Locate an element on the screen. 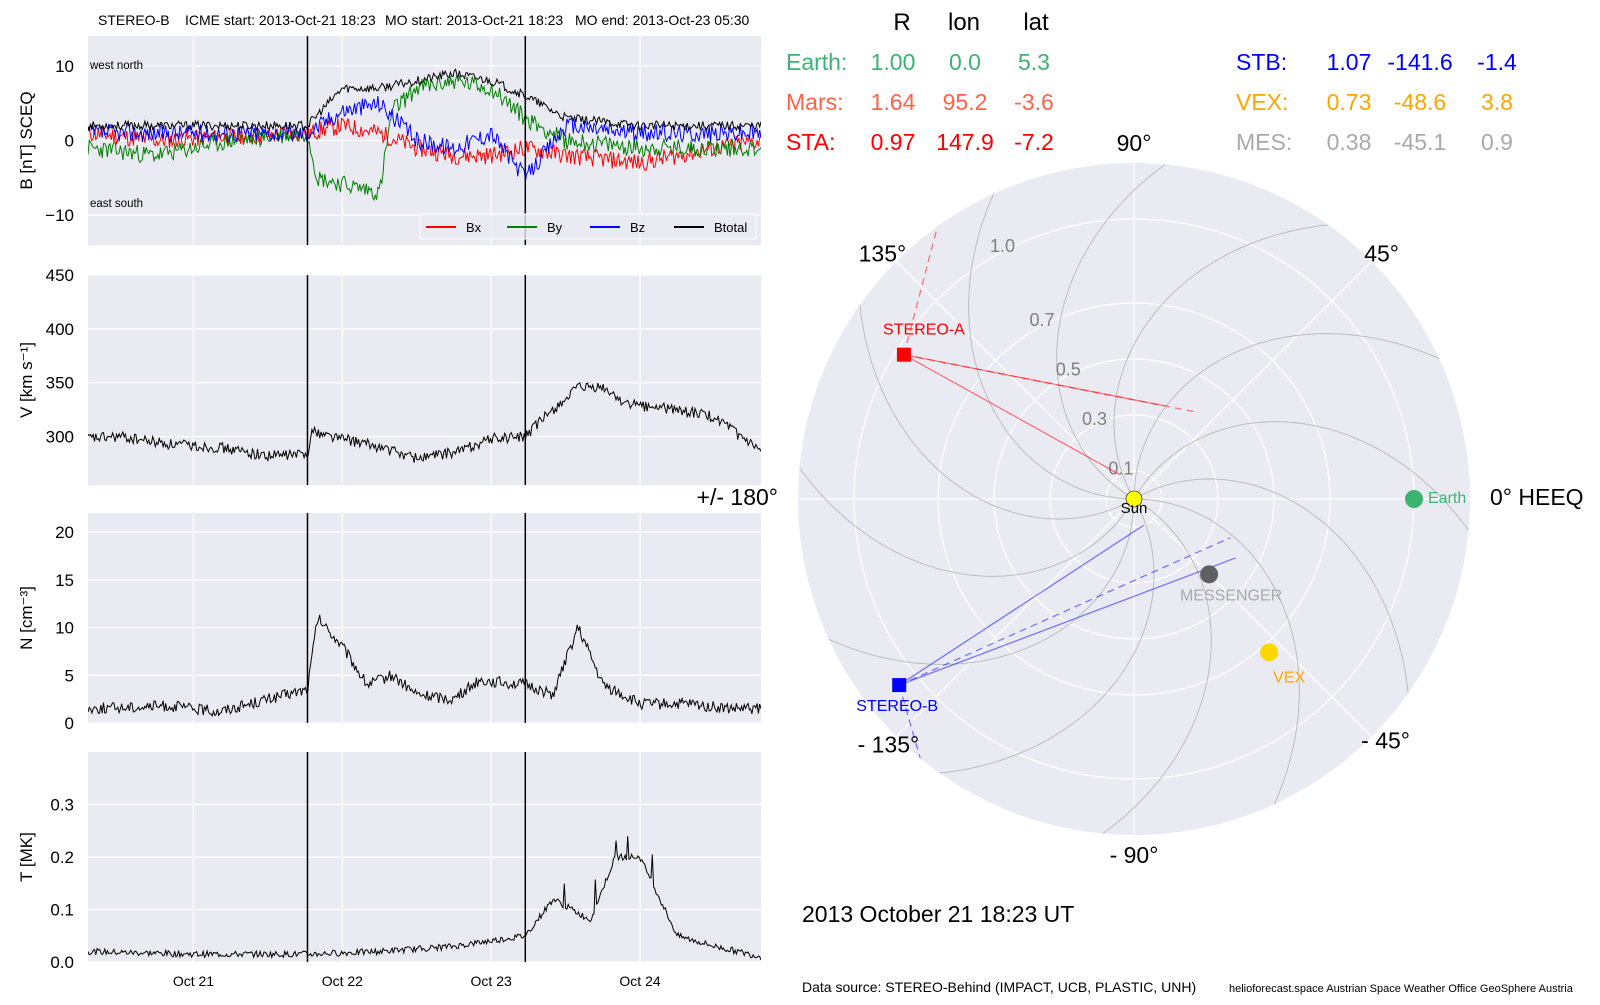  body-sun: Sun is located at coordinates (1134, 503).